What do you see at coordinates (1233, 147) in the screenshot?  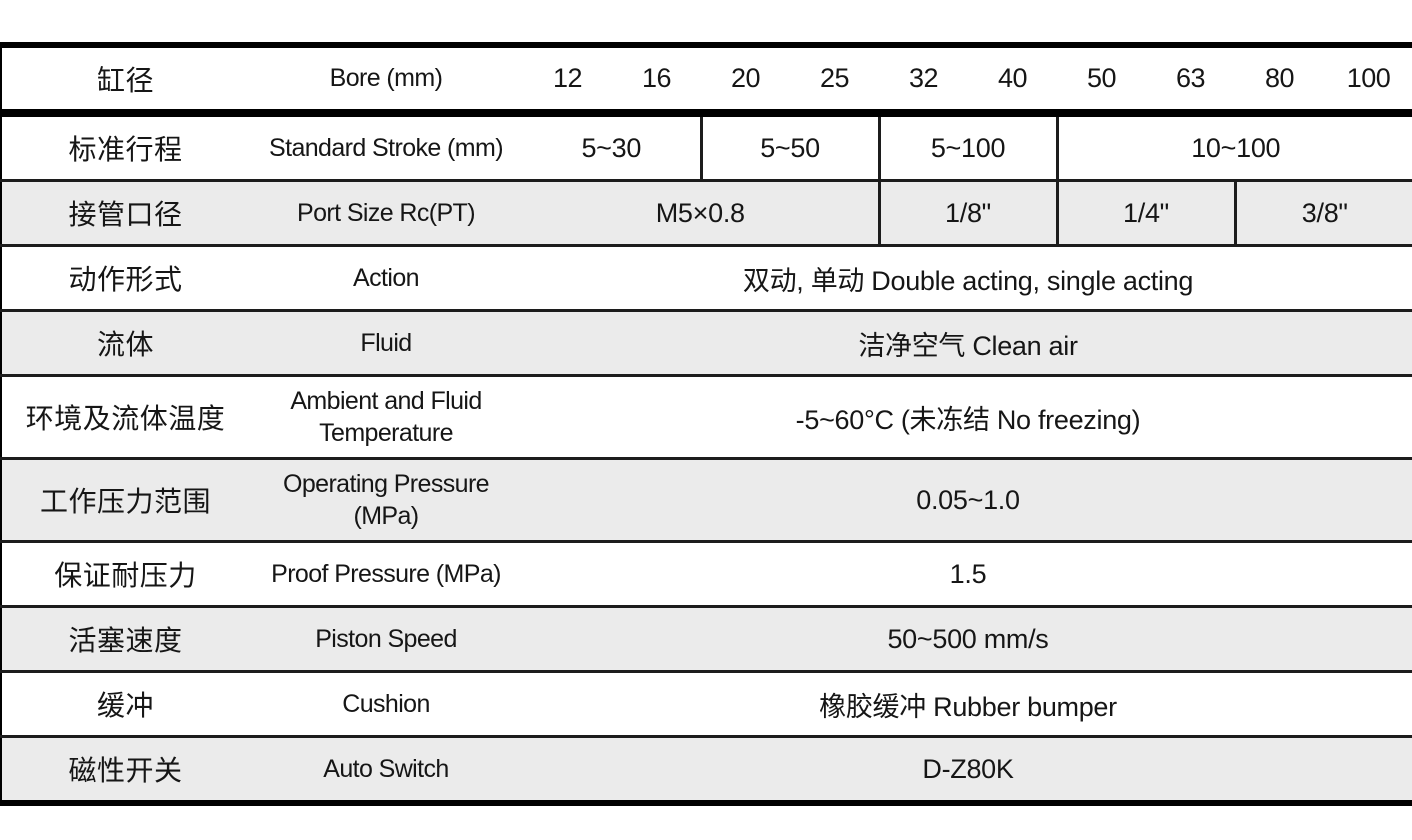 I see `stroke-cell-50-100: 10~100` at bounding box center [1233, 147].